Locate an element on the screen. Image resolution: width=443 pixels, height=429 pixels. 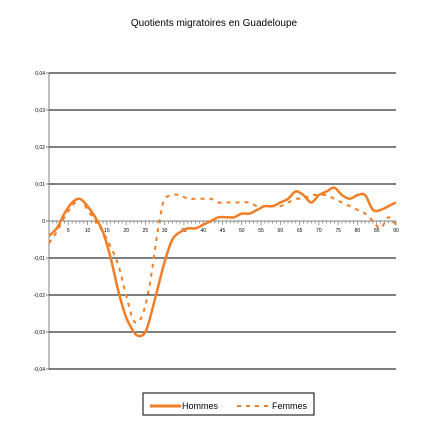
legend: Hommes Femmes is located at coordinates (228, 404).